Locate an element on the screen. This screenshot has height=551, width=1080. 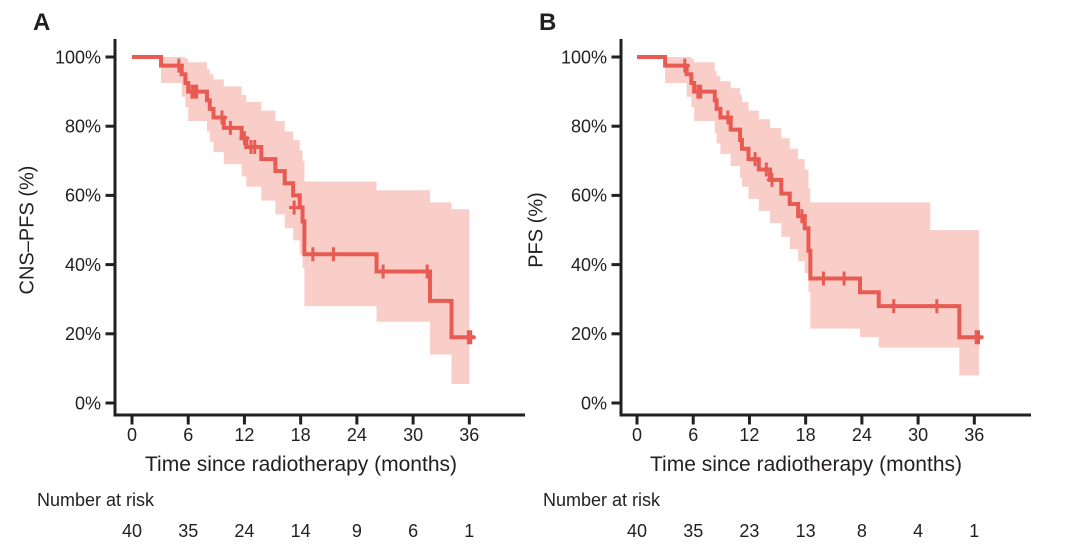
risk-count: 9 is located at coordinates (357, 531).